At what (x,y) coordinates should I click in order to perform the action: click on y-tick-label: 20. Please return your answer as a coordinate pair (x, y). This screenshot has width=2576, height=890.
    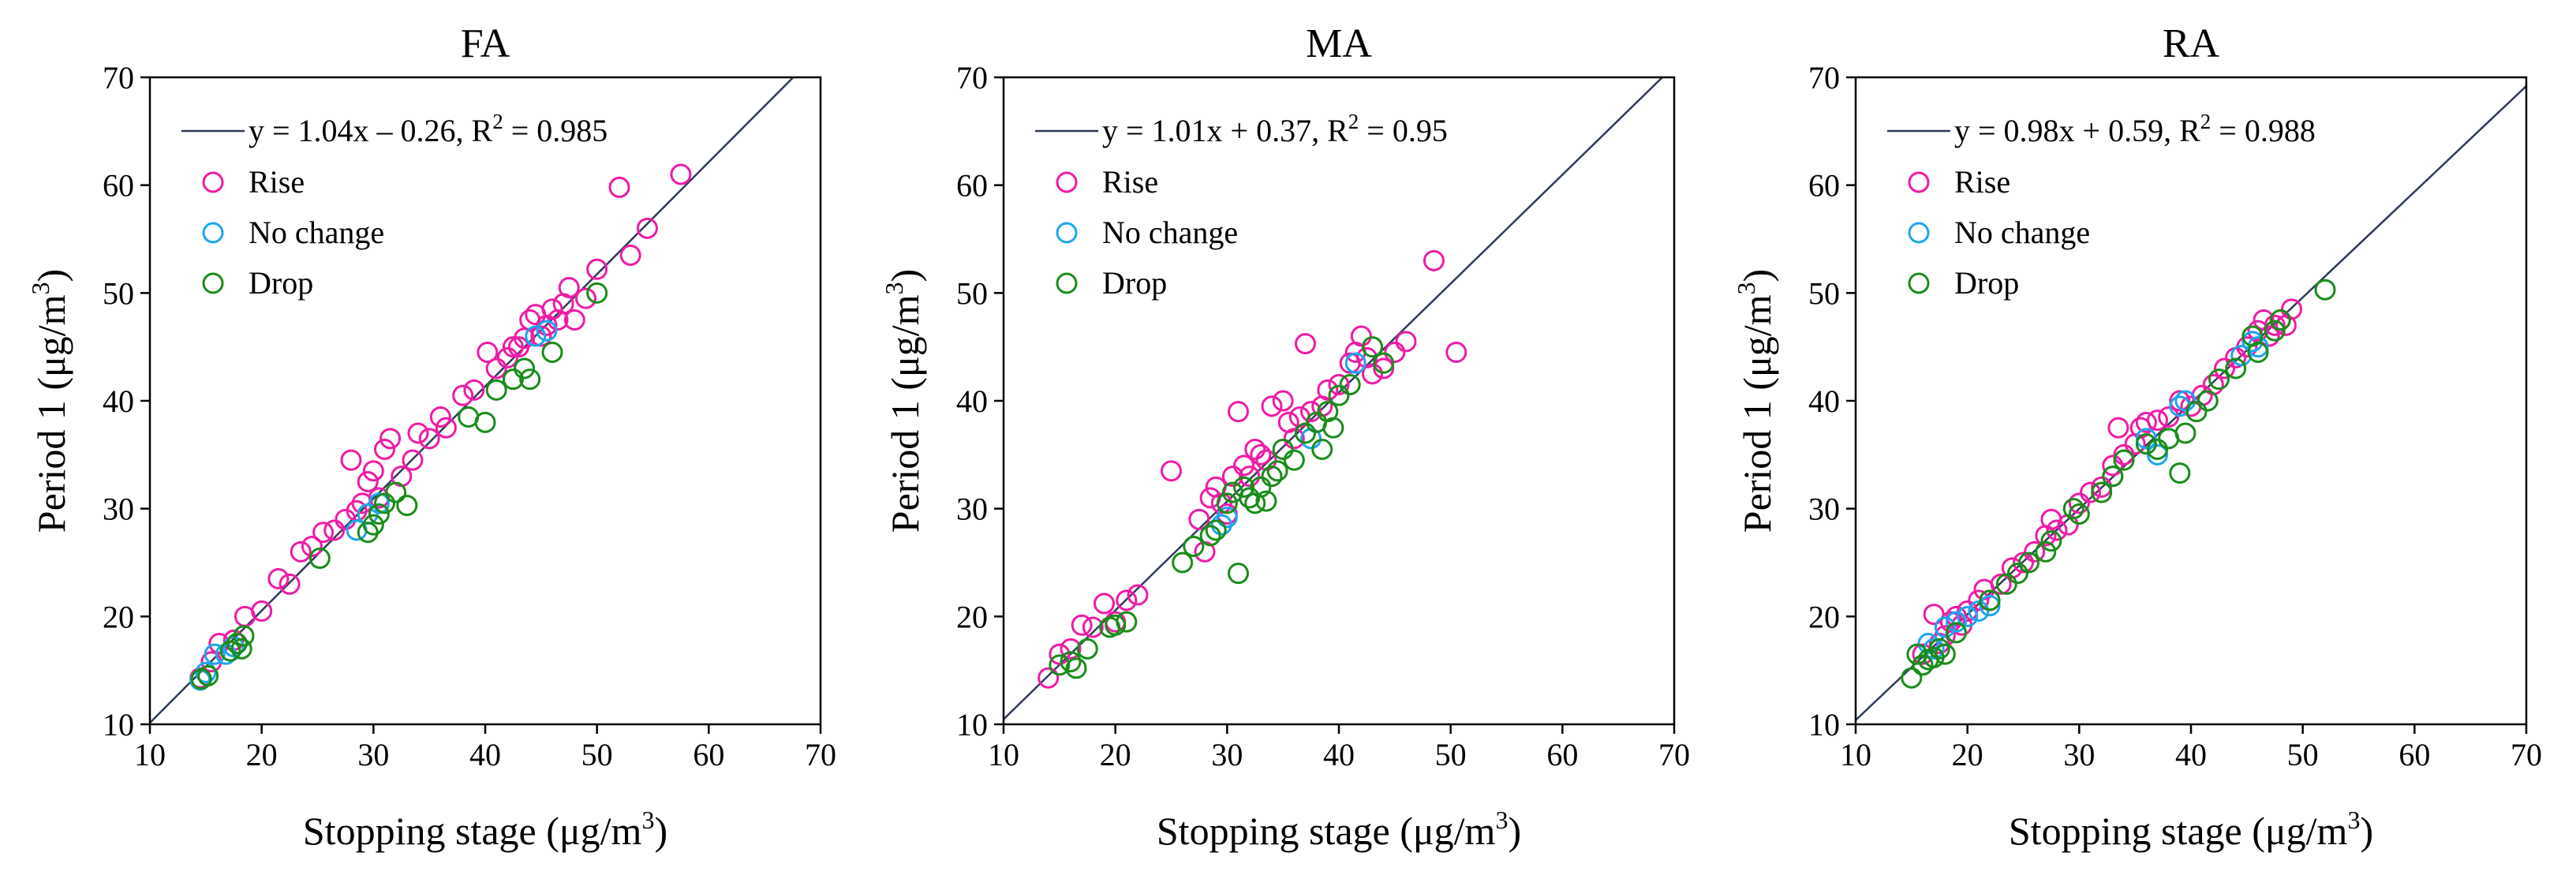
    Looking at the image, I should click on (1824, 616).